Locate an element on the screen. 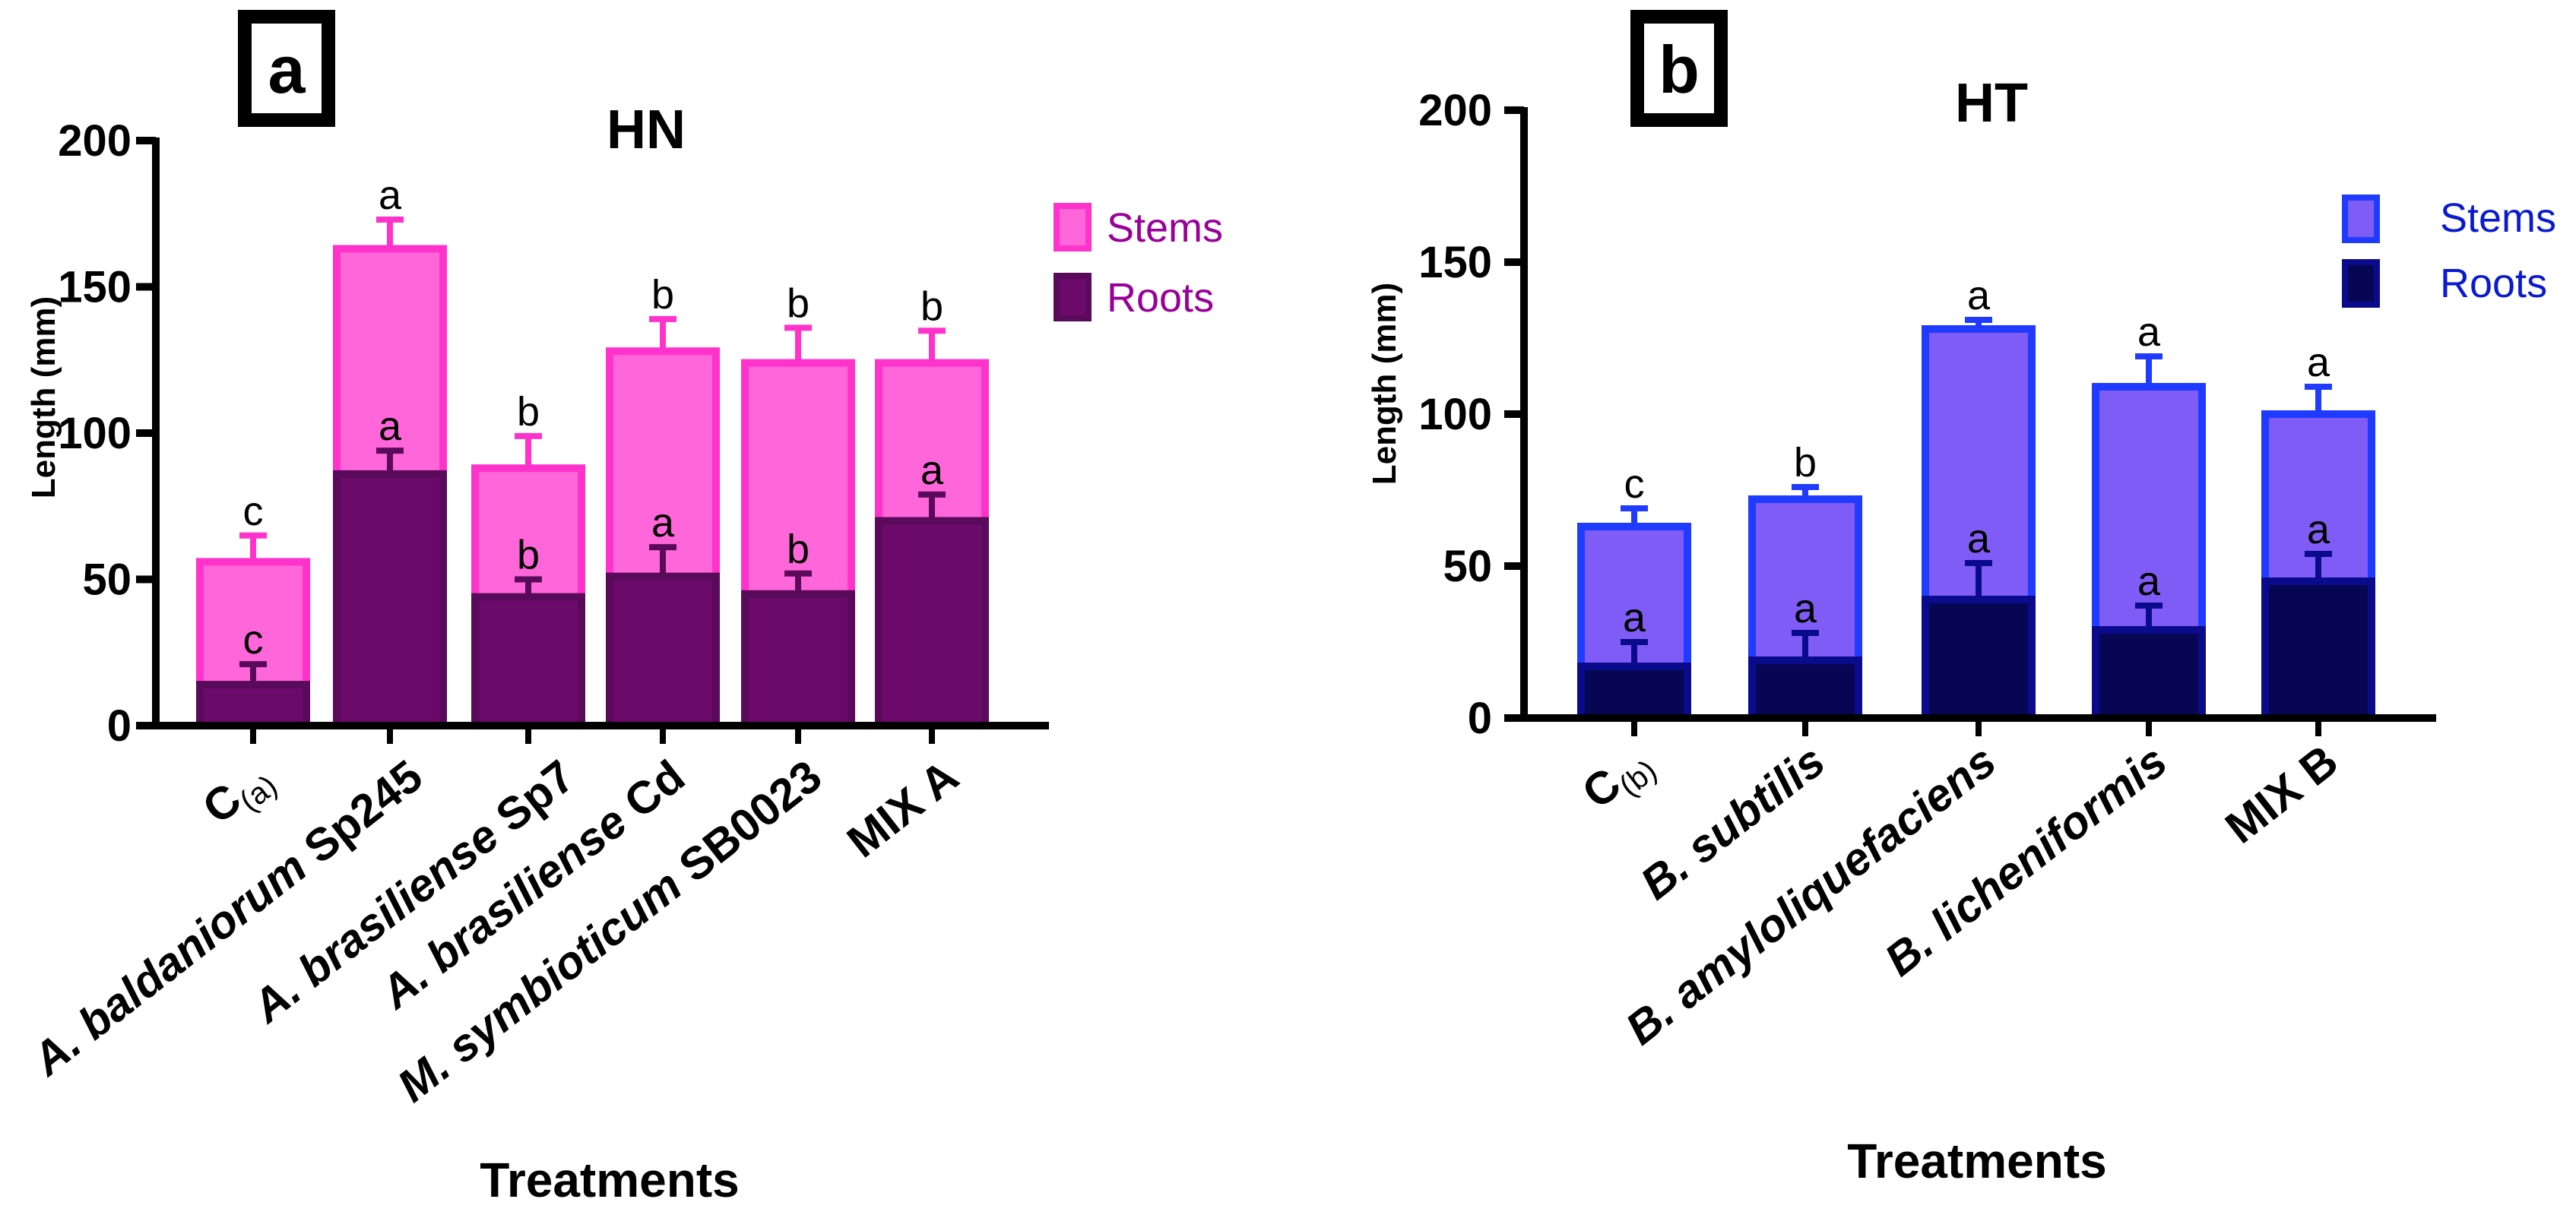  panel-a-ylabel: Length (mm) is located at coordinates (43, 397).